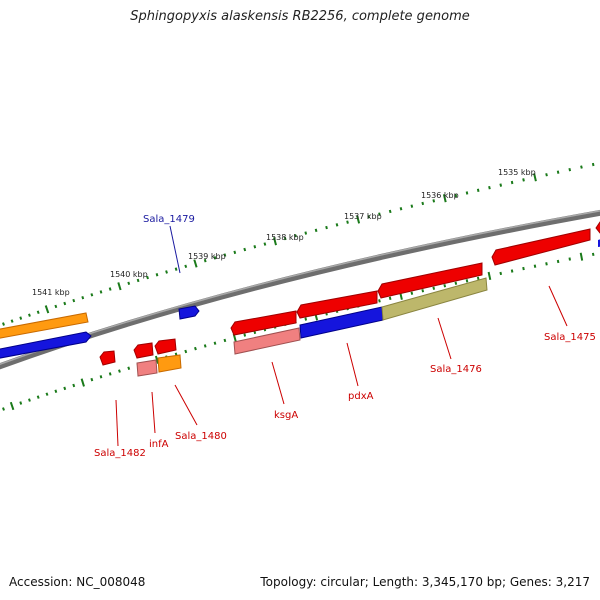 This screenshot has height=600, width=600. I want to click on gene-right-edge, so click(597, 227).